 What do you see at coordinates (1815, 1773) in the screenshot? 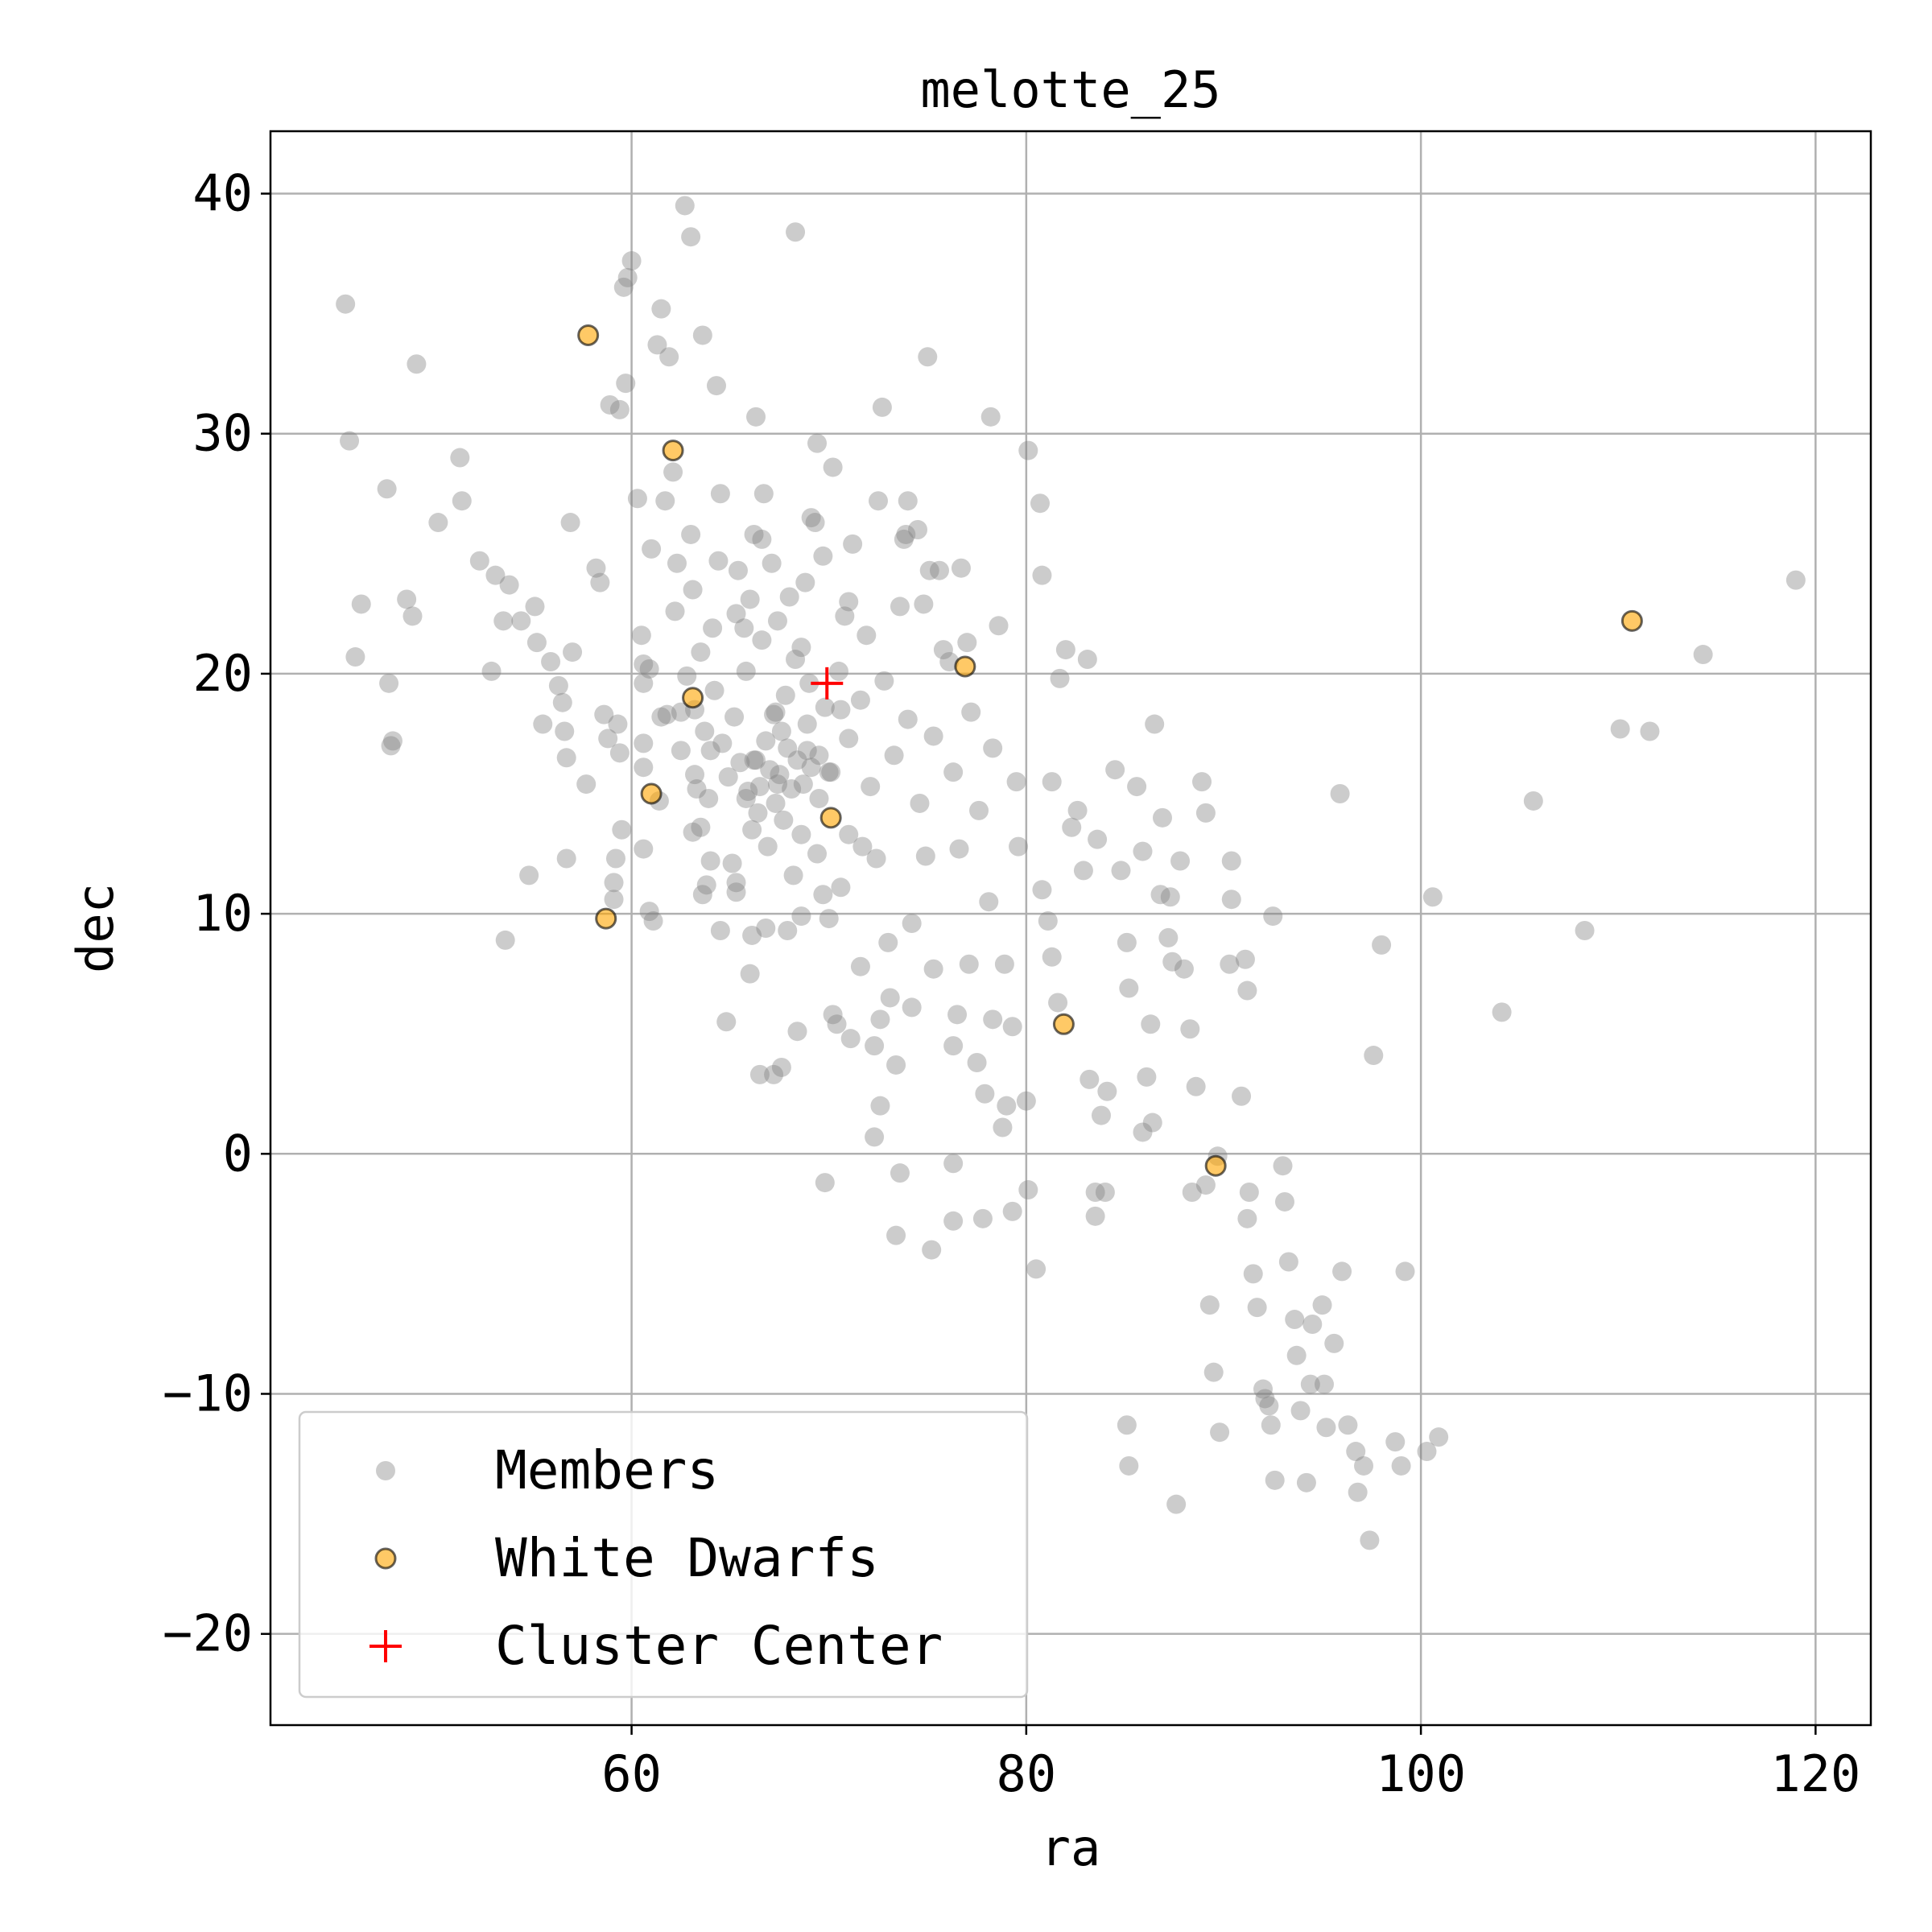
I see `x-tick-label: 120` at bounding box center [1815, 1773].